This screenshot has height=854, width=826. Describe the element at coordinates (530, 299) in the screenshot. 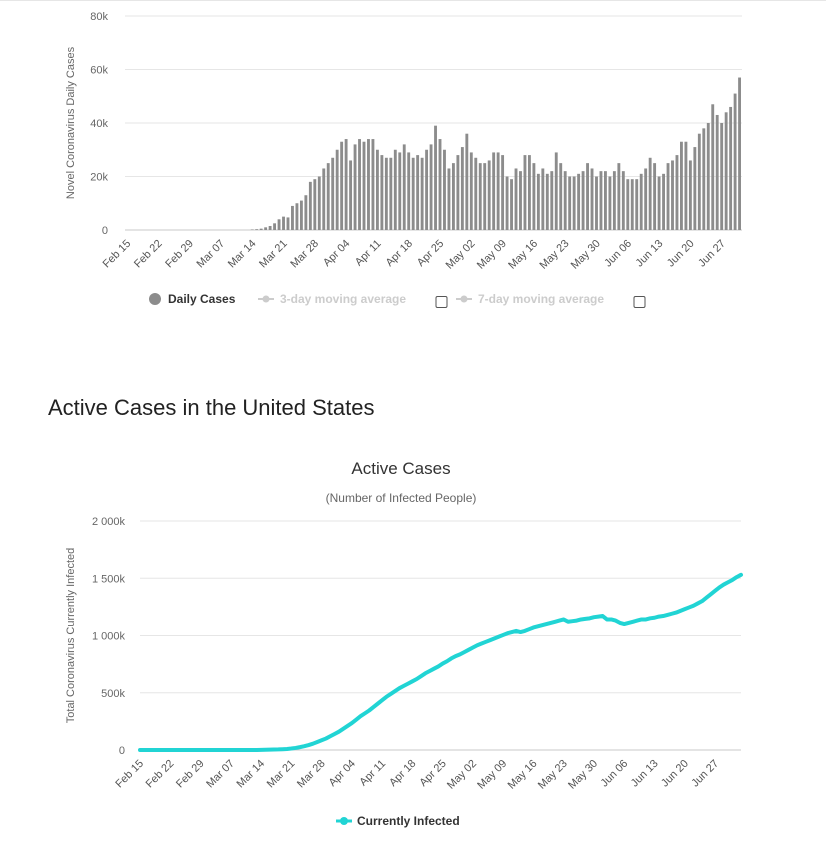

I see `legend-item-7day-average: 7-day moving average` at that location.